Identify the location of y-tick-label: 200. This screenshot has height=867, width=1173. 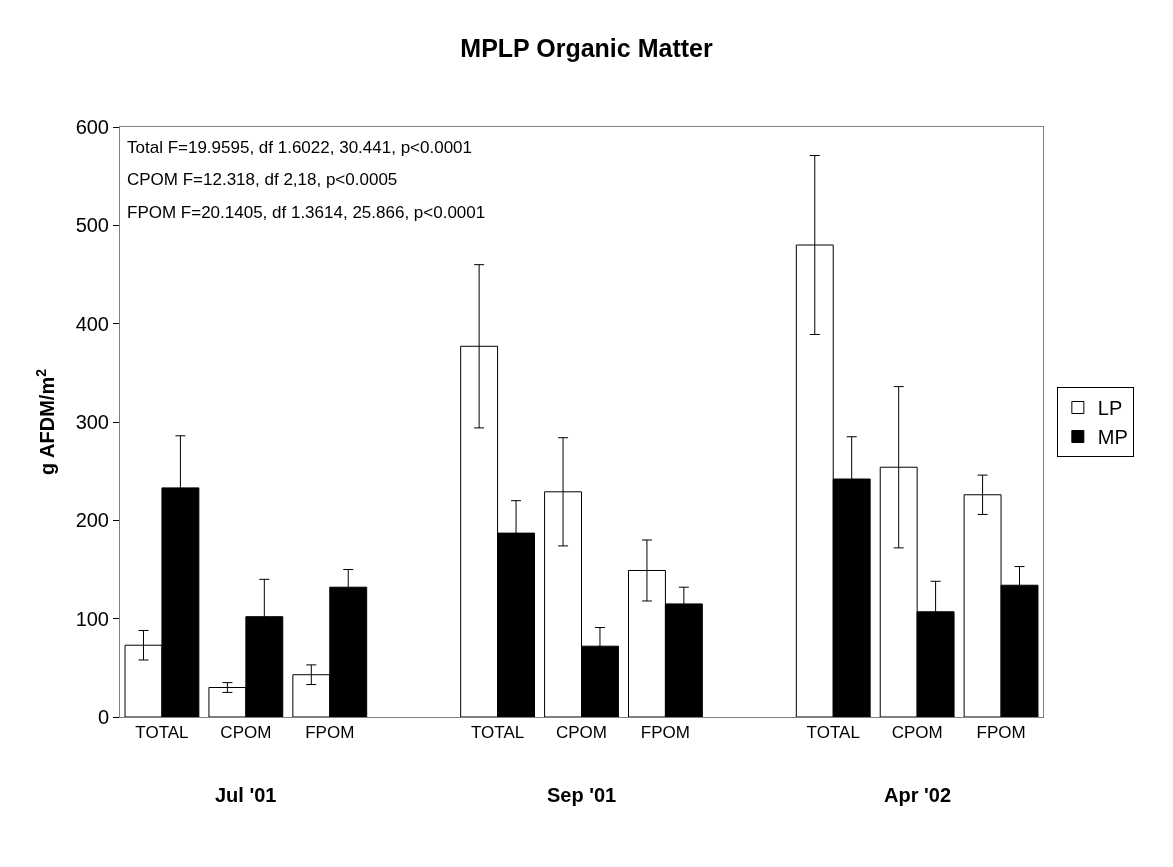
(92, 520).